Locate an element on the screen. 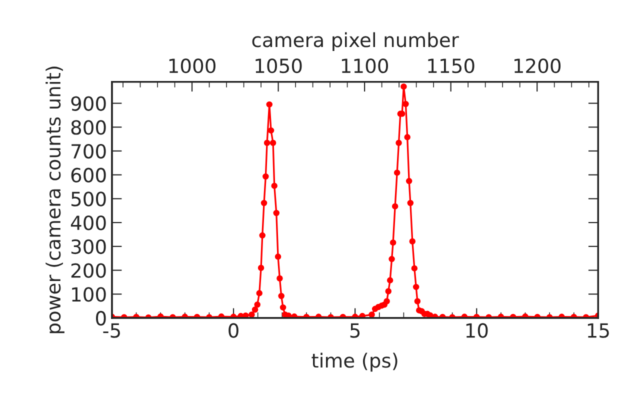 The image size is (629, 403). x-tick-label: 0 is located at coordinates (233, 330).